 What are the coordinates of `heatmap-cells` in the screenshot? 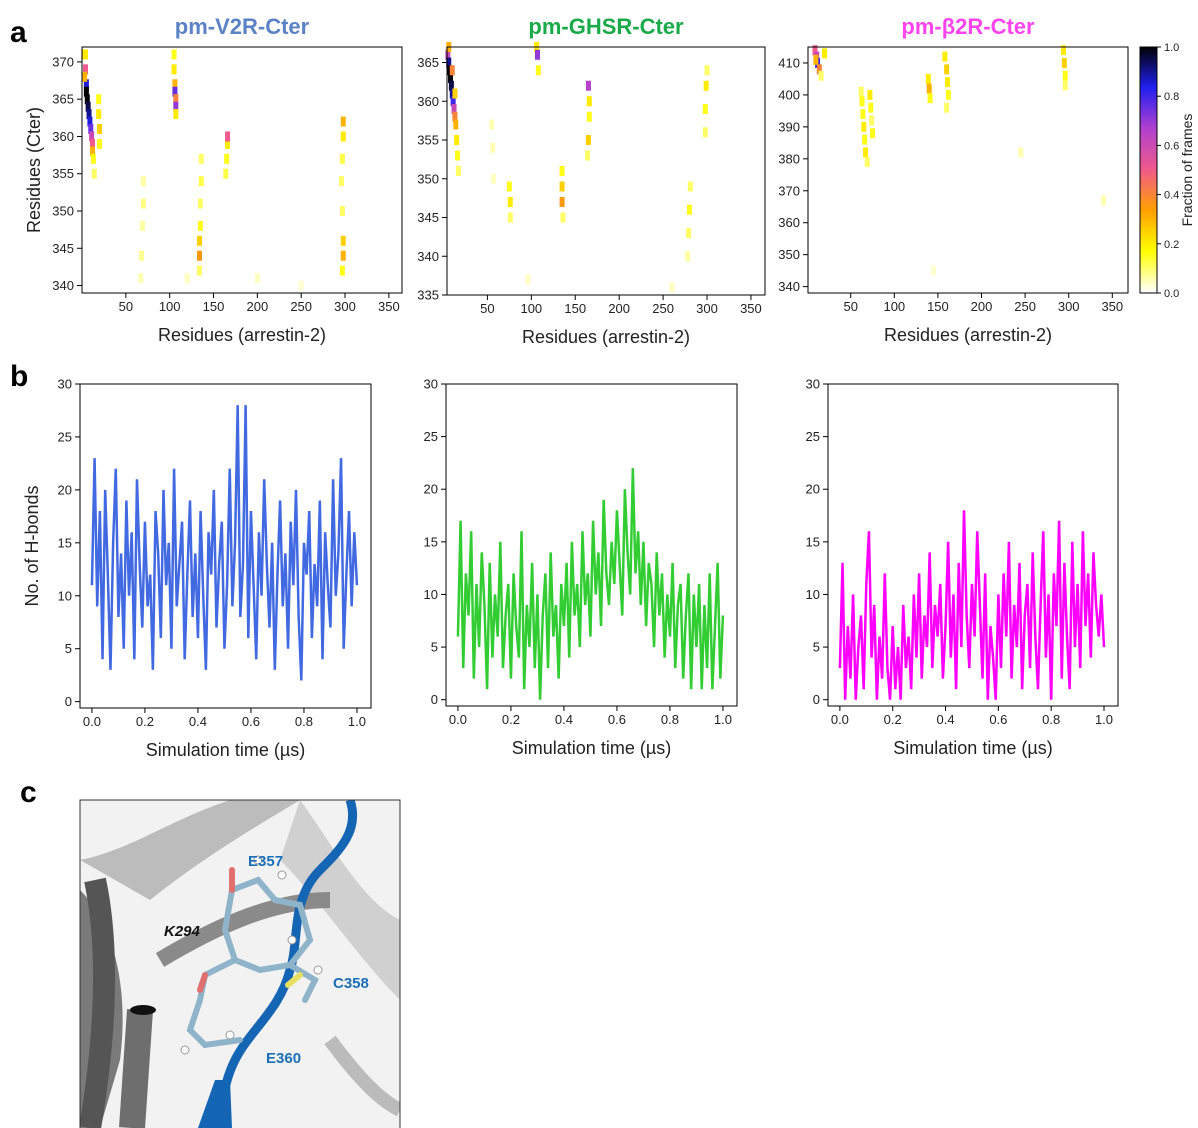 It's located at (959, 160).